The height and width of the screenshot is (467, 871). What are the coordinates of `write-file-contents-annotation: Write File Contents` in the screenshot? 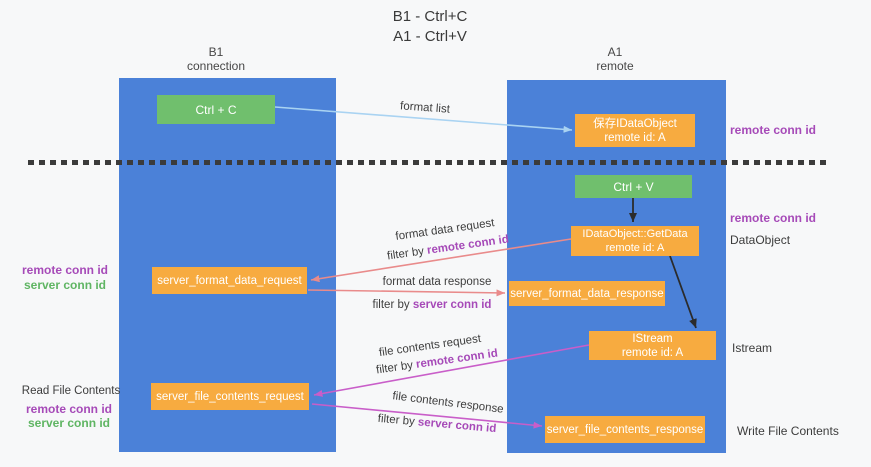 It's located at (788, 431).